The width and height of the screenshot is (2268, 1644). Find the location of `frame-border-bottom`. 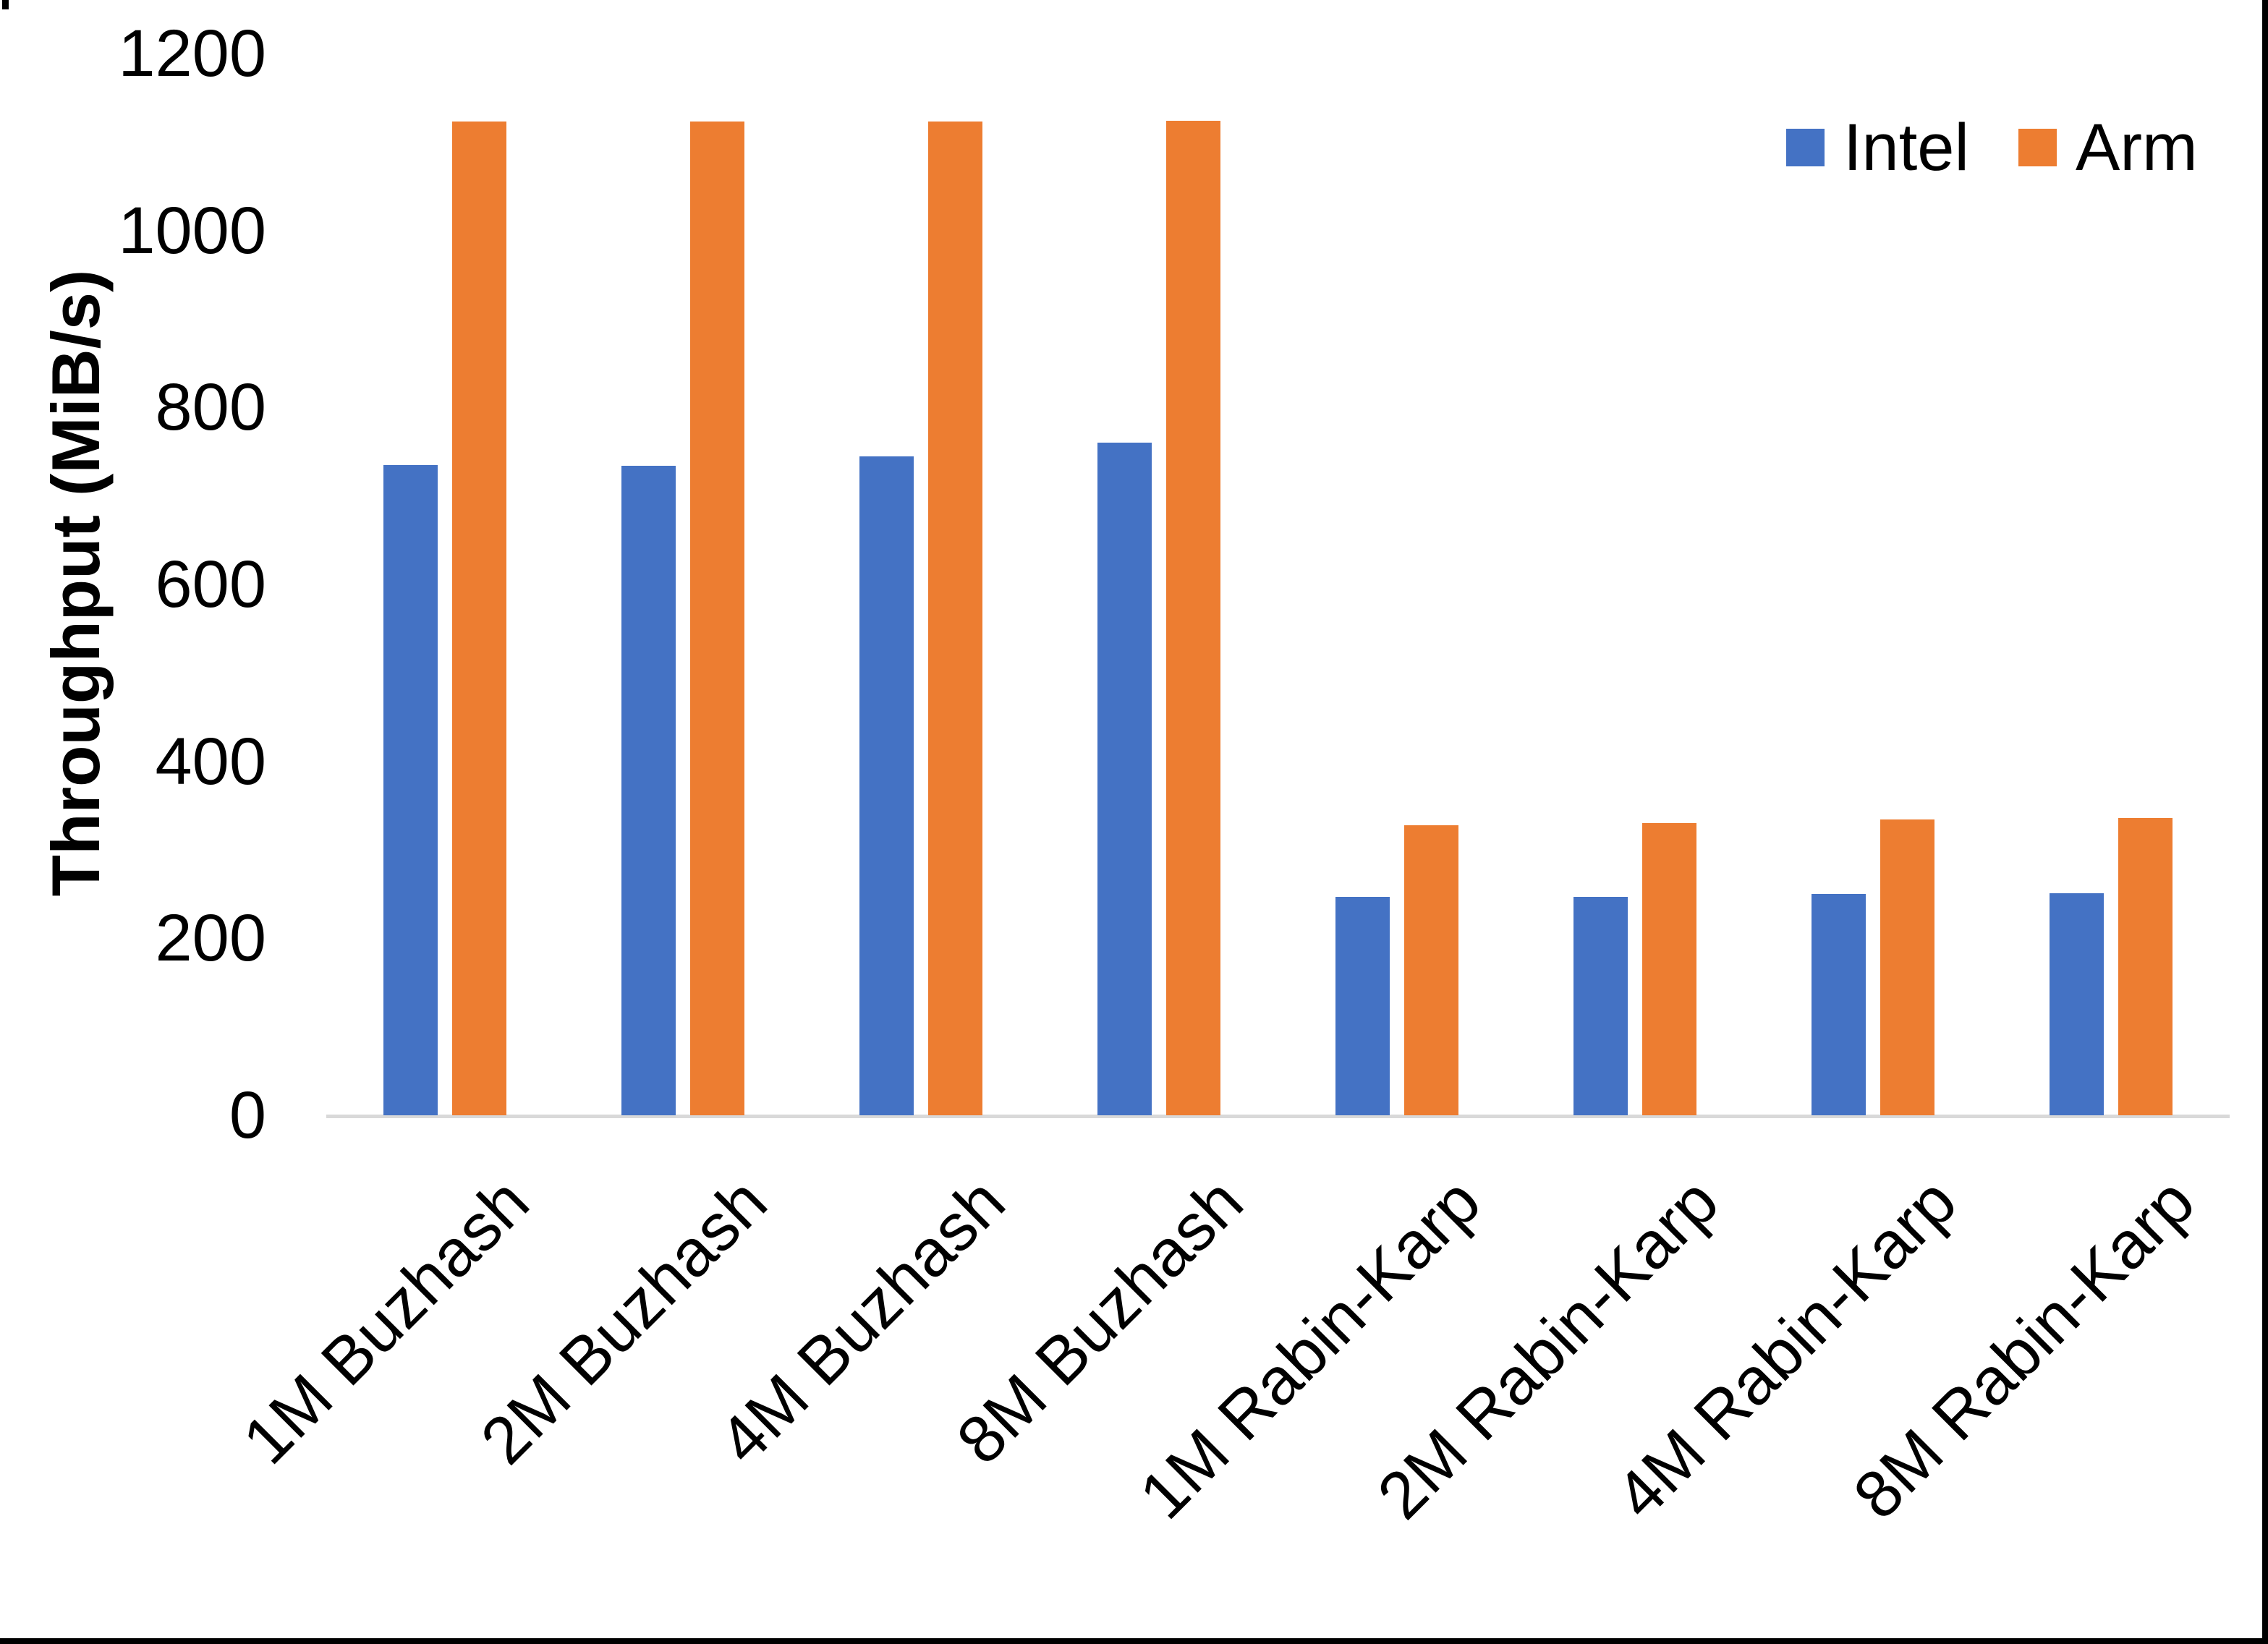

frame-border-bottom is located at coordinates (1134, 1641).